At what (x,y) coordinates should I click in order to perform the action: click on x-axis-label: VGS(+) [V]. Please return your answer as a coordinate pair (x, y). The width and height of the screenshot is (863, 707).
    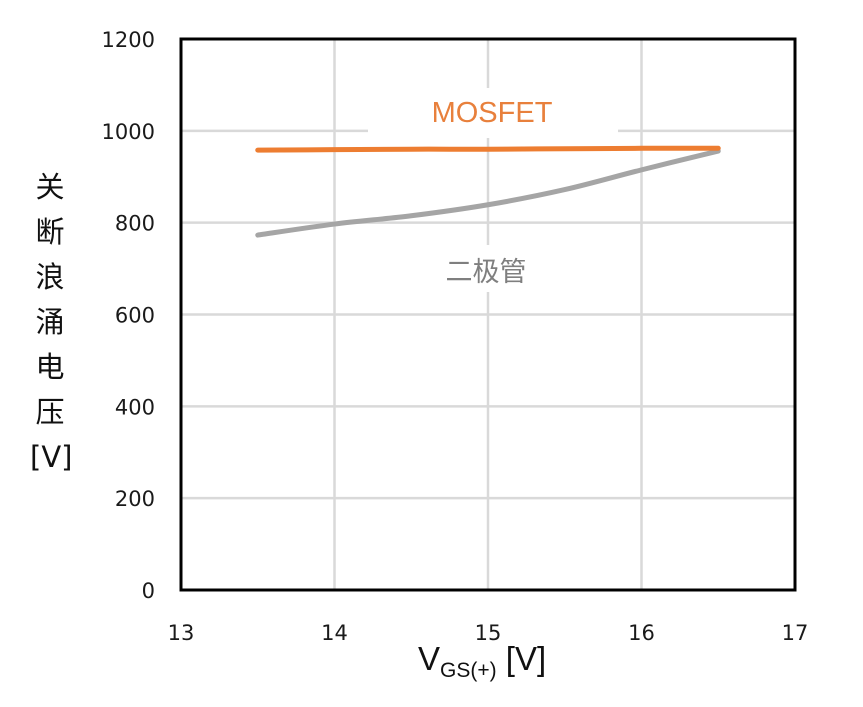
    Looking at the image, I should click on (482, 661).